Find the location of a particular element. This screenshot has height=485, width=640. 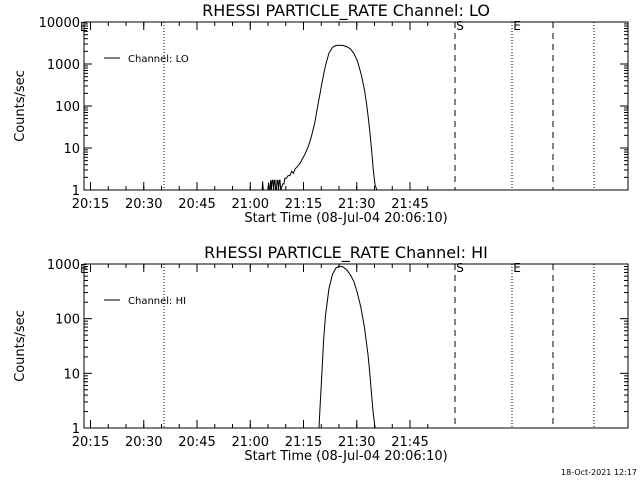

y-tick-label: 10000 is located at coordinates (59, 23).